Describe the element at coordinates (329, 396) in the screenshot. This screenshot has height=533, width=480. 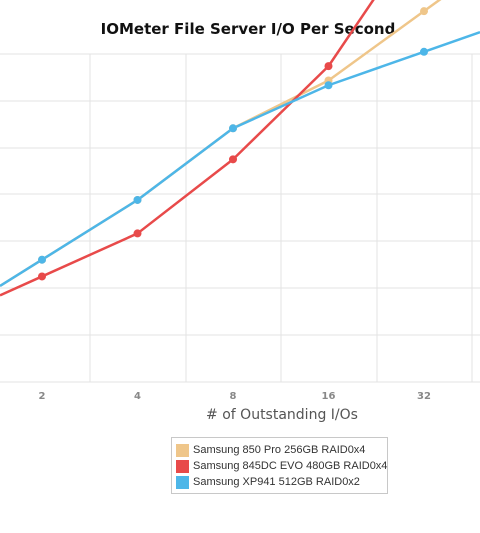
I see `x-tick-label-16: 16` at that location.